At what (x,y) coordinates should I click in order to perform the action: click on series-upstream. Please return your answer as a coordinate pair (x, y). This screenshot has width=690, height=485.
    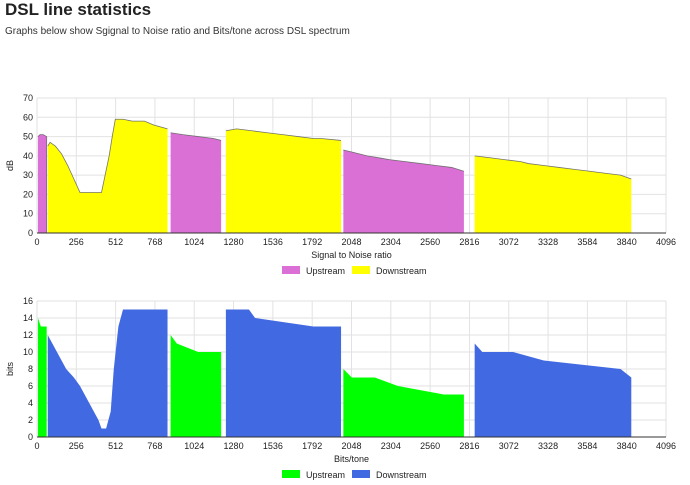
    Looking at the image, I should click on (251, 182).